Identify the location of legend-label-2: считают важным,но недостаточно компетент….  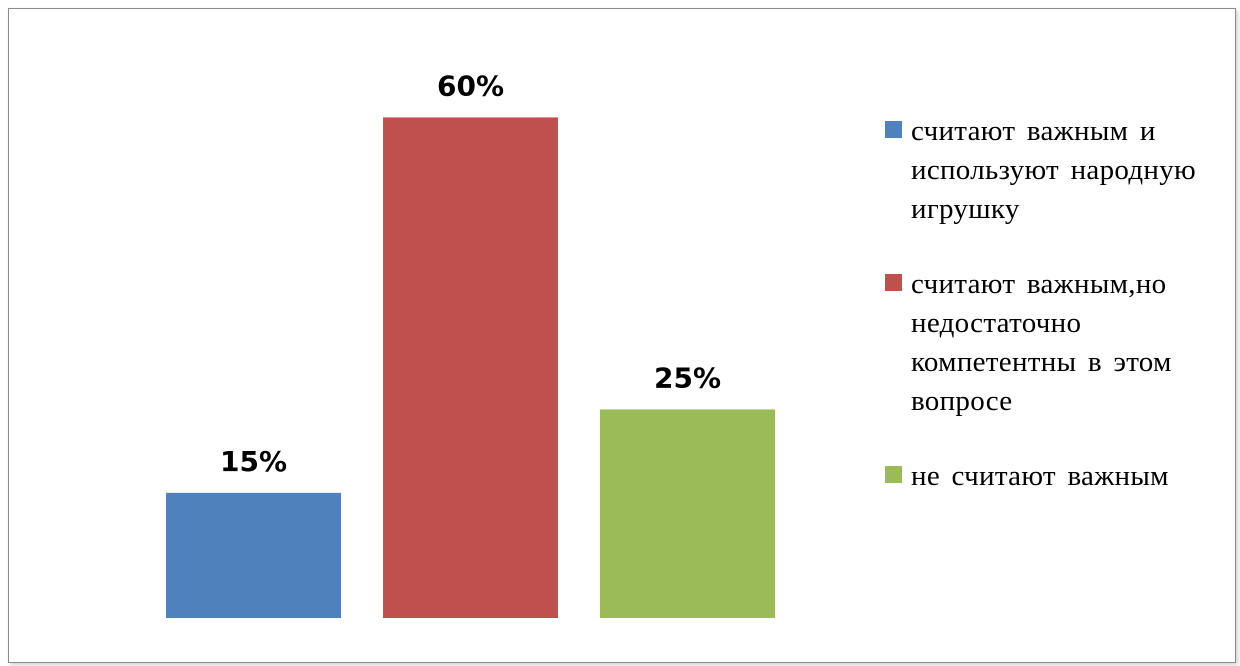
(1041, 342).